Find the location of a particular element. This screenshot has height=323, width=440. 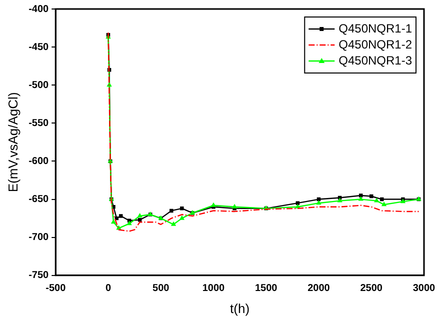

legend-label: Q450NQR1-3 is located at coordinates (375, 60).